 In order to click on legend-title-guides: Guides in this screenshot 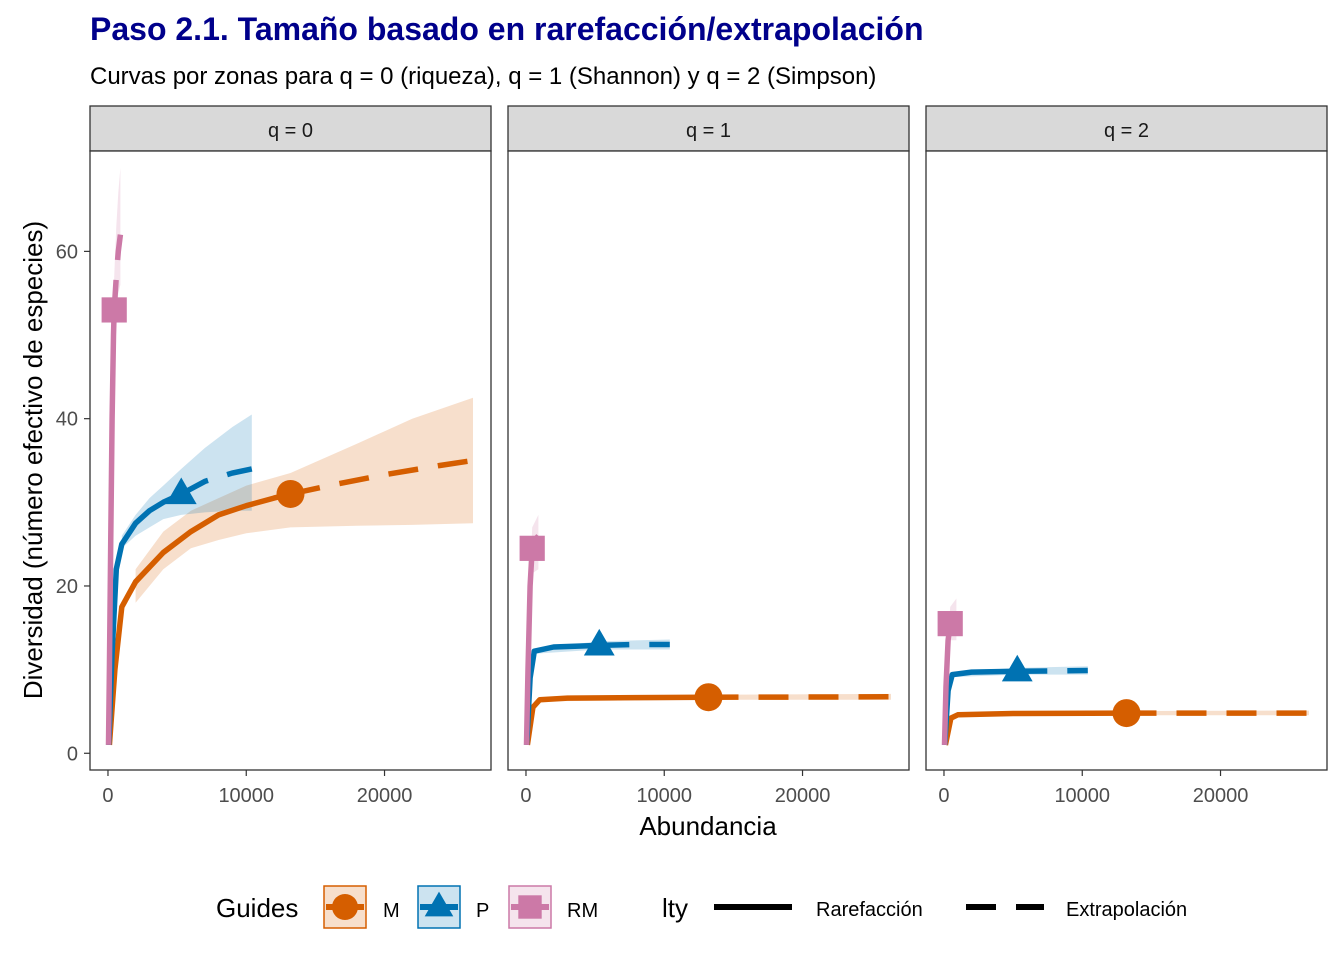, I will do `click(257, 908)`.